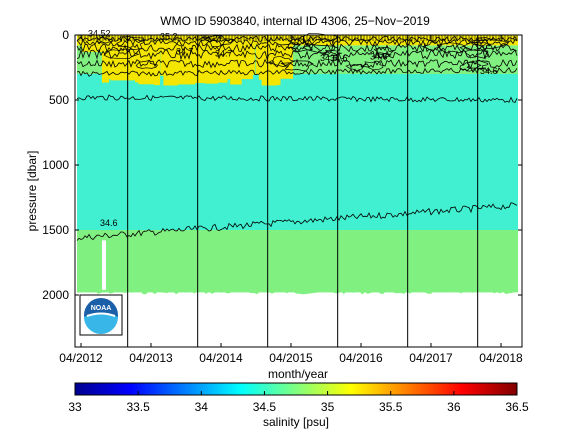 This screenshot has width=576, height=432. What do you see at coordinates (151, 358) in the screenshot?
I see `x-tick-label: 04/2013` at bounding box center [151, 358].